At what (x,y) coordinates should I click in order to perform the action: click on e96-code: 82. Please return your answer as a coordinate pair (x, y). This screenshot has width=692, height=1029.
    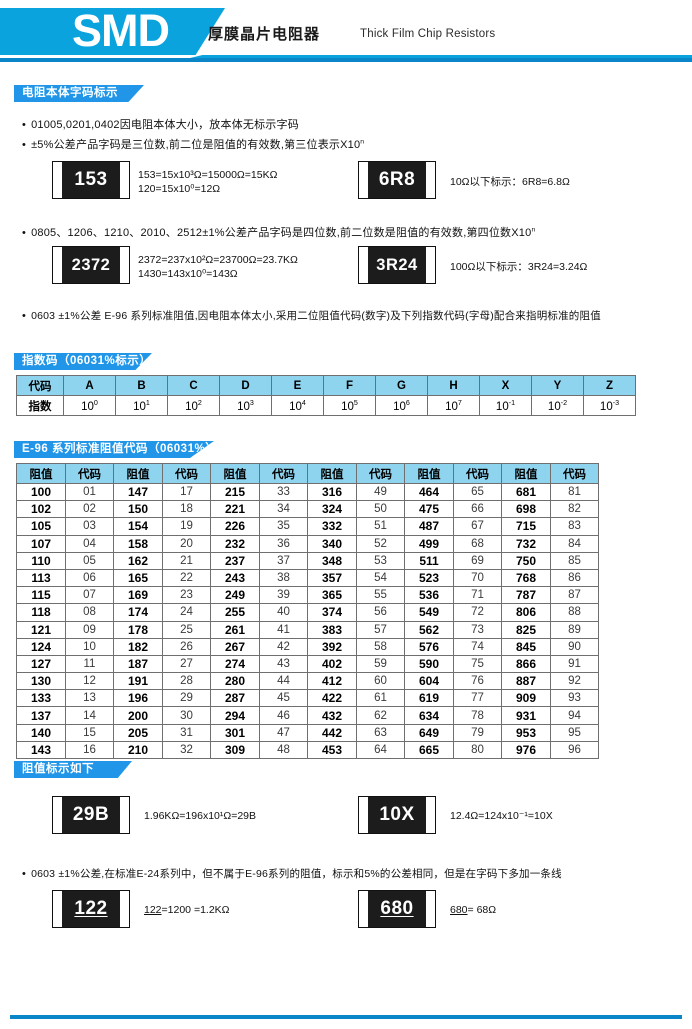
    Looking at the image, I should click on (574, 509).